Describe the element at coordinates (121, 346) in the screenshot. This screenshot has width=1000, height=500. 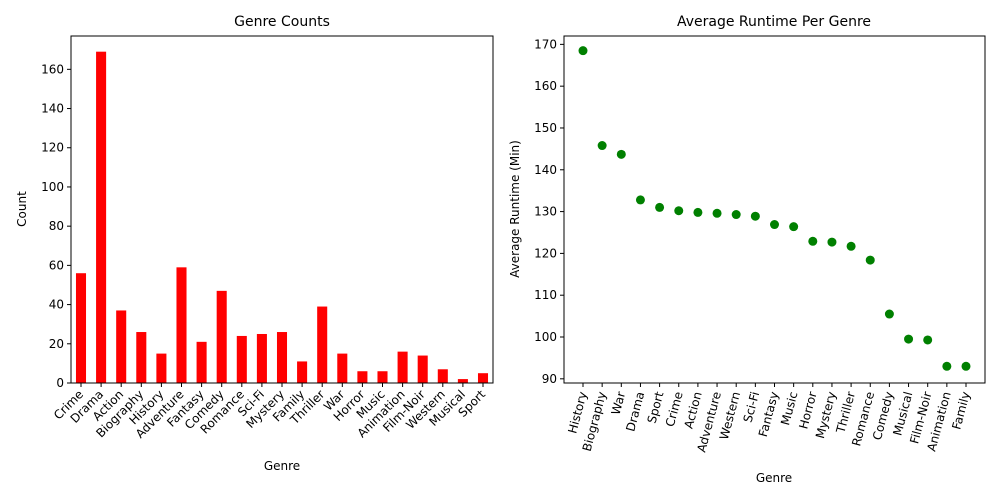
I see `bar-action` at that location.